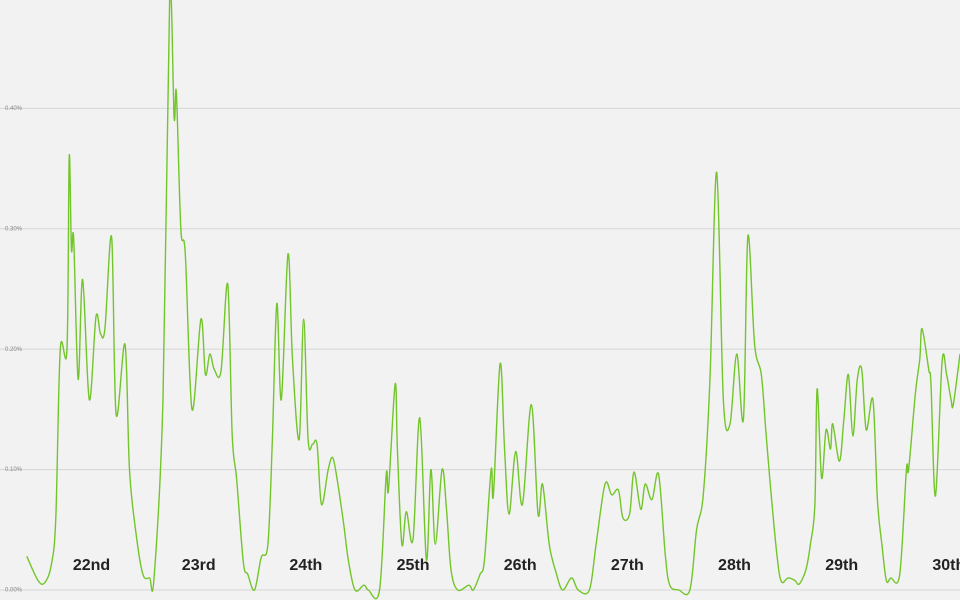  What do you see at coordinates (91, 565) in the screenshot?
I see `day-label: 22nd` at bounding box center [91, 565].